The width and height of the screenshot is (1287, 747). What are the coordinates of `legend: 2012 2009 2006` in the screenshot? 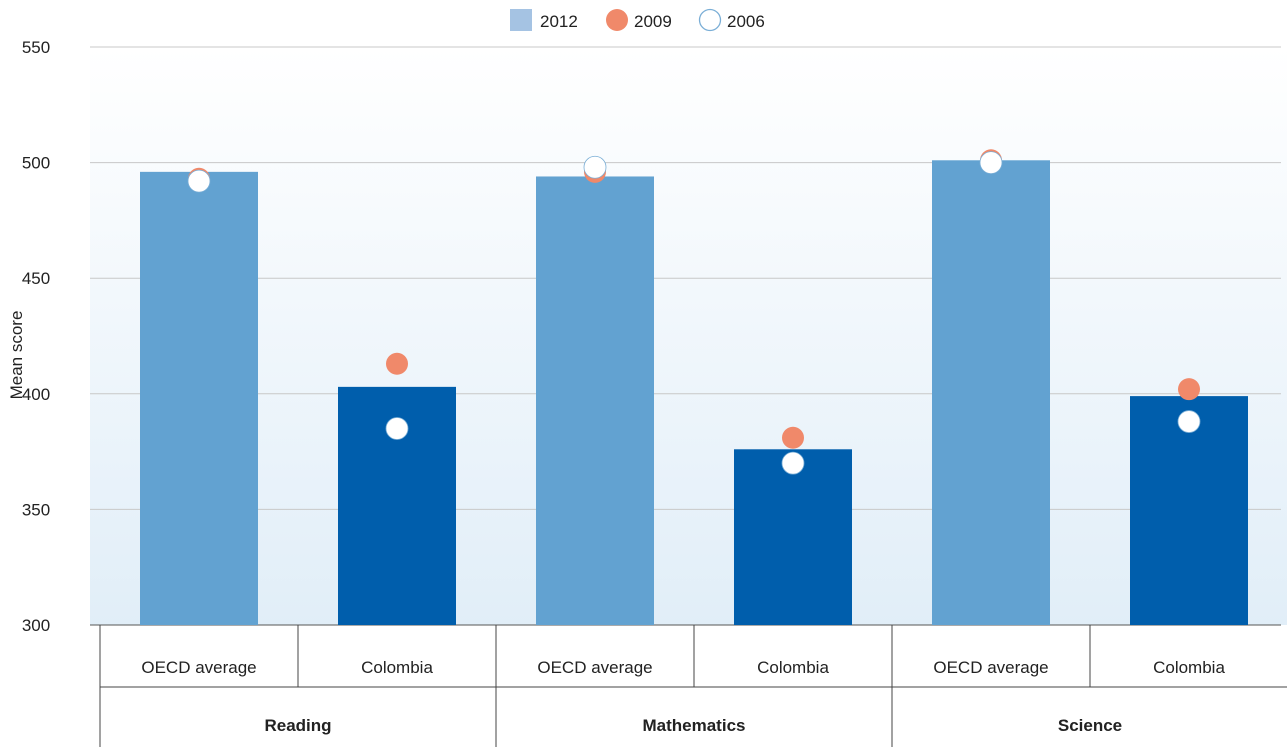 It's located at (637, 20).